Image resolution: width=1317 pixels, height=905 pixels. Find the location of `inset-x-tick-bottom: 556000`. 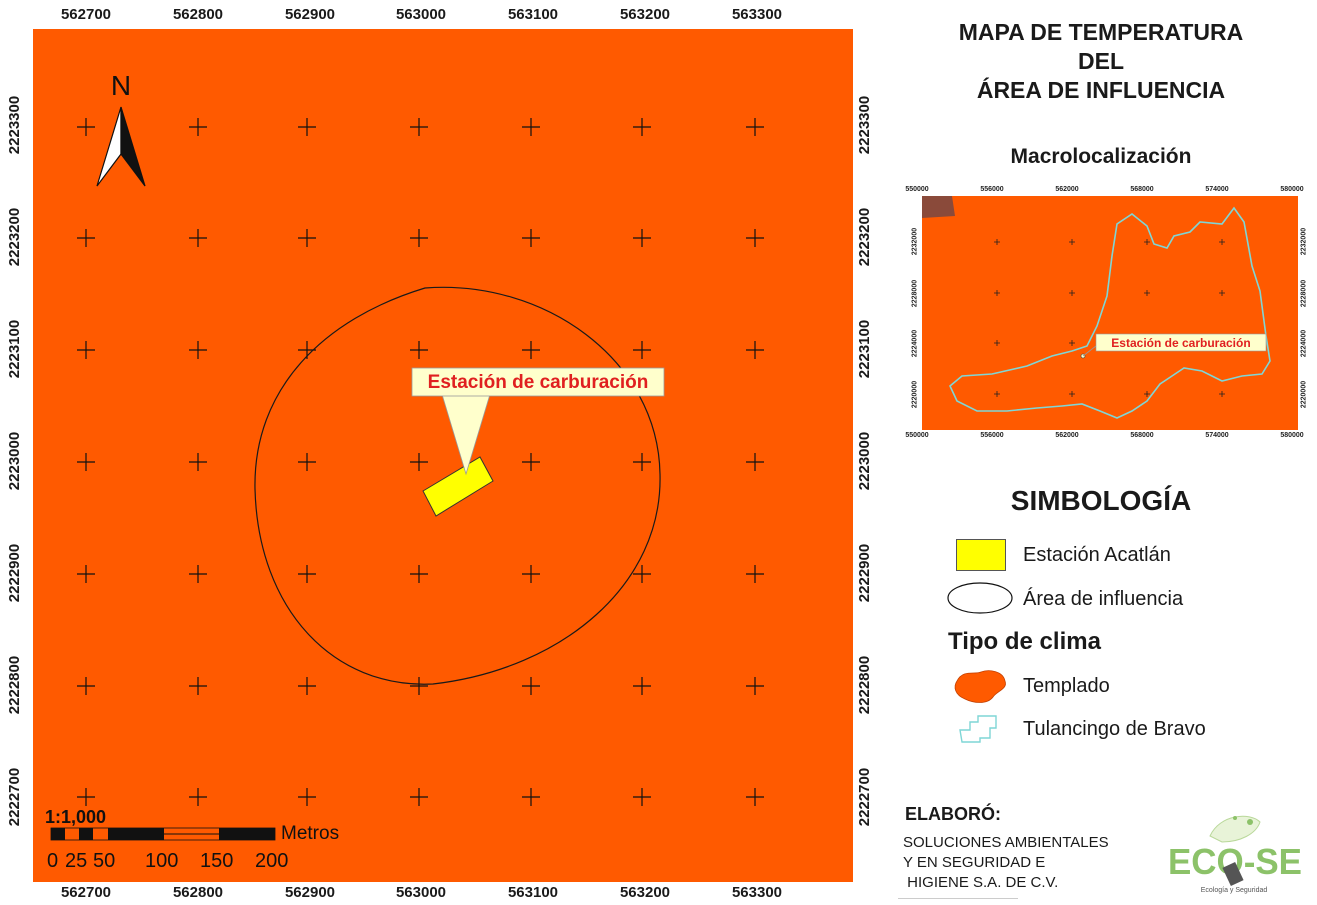

inset-x-tick-bottom: 556000 is located at coordinates (992, 435).